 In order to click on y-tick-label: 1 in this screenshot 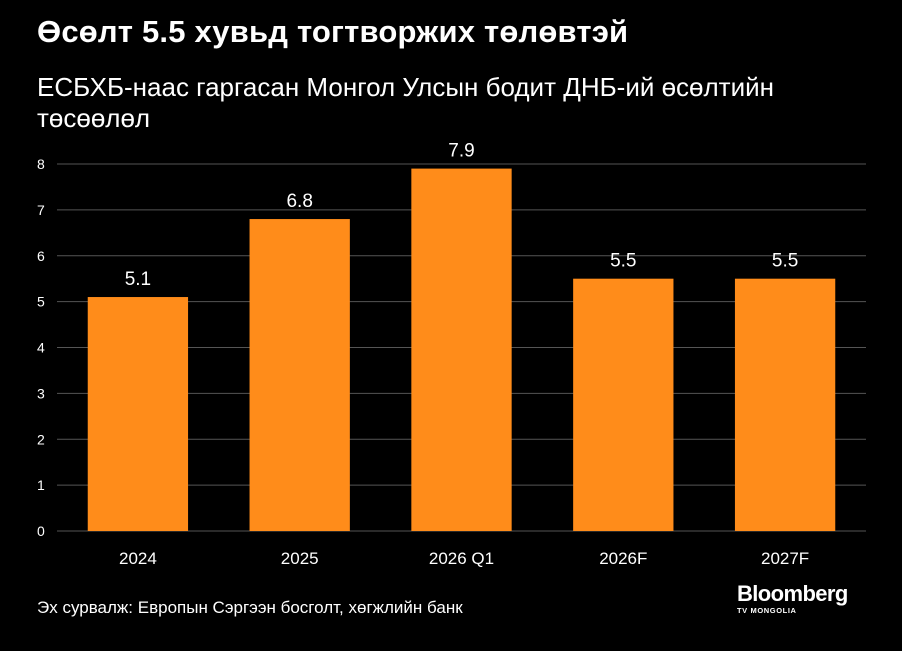, I will do `click(41, 485)`.